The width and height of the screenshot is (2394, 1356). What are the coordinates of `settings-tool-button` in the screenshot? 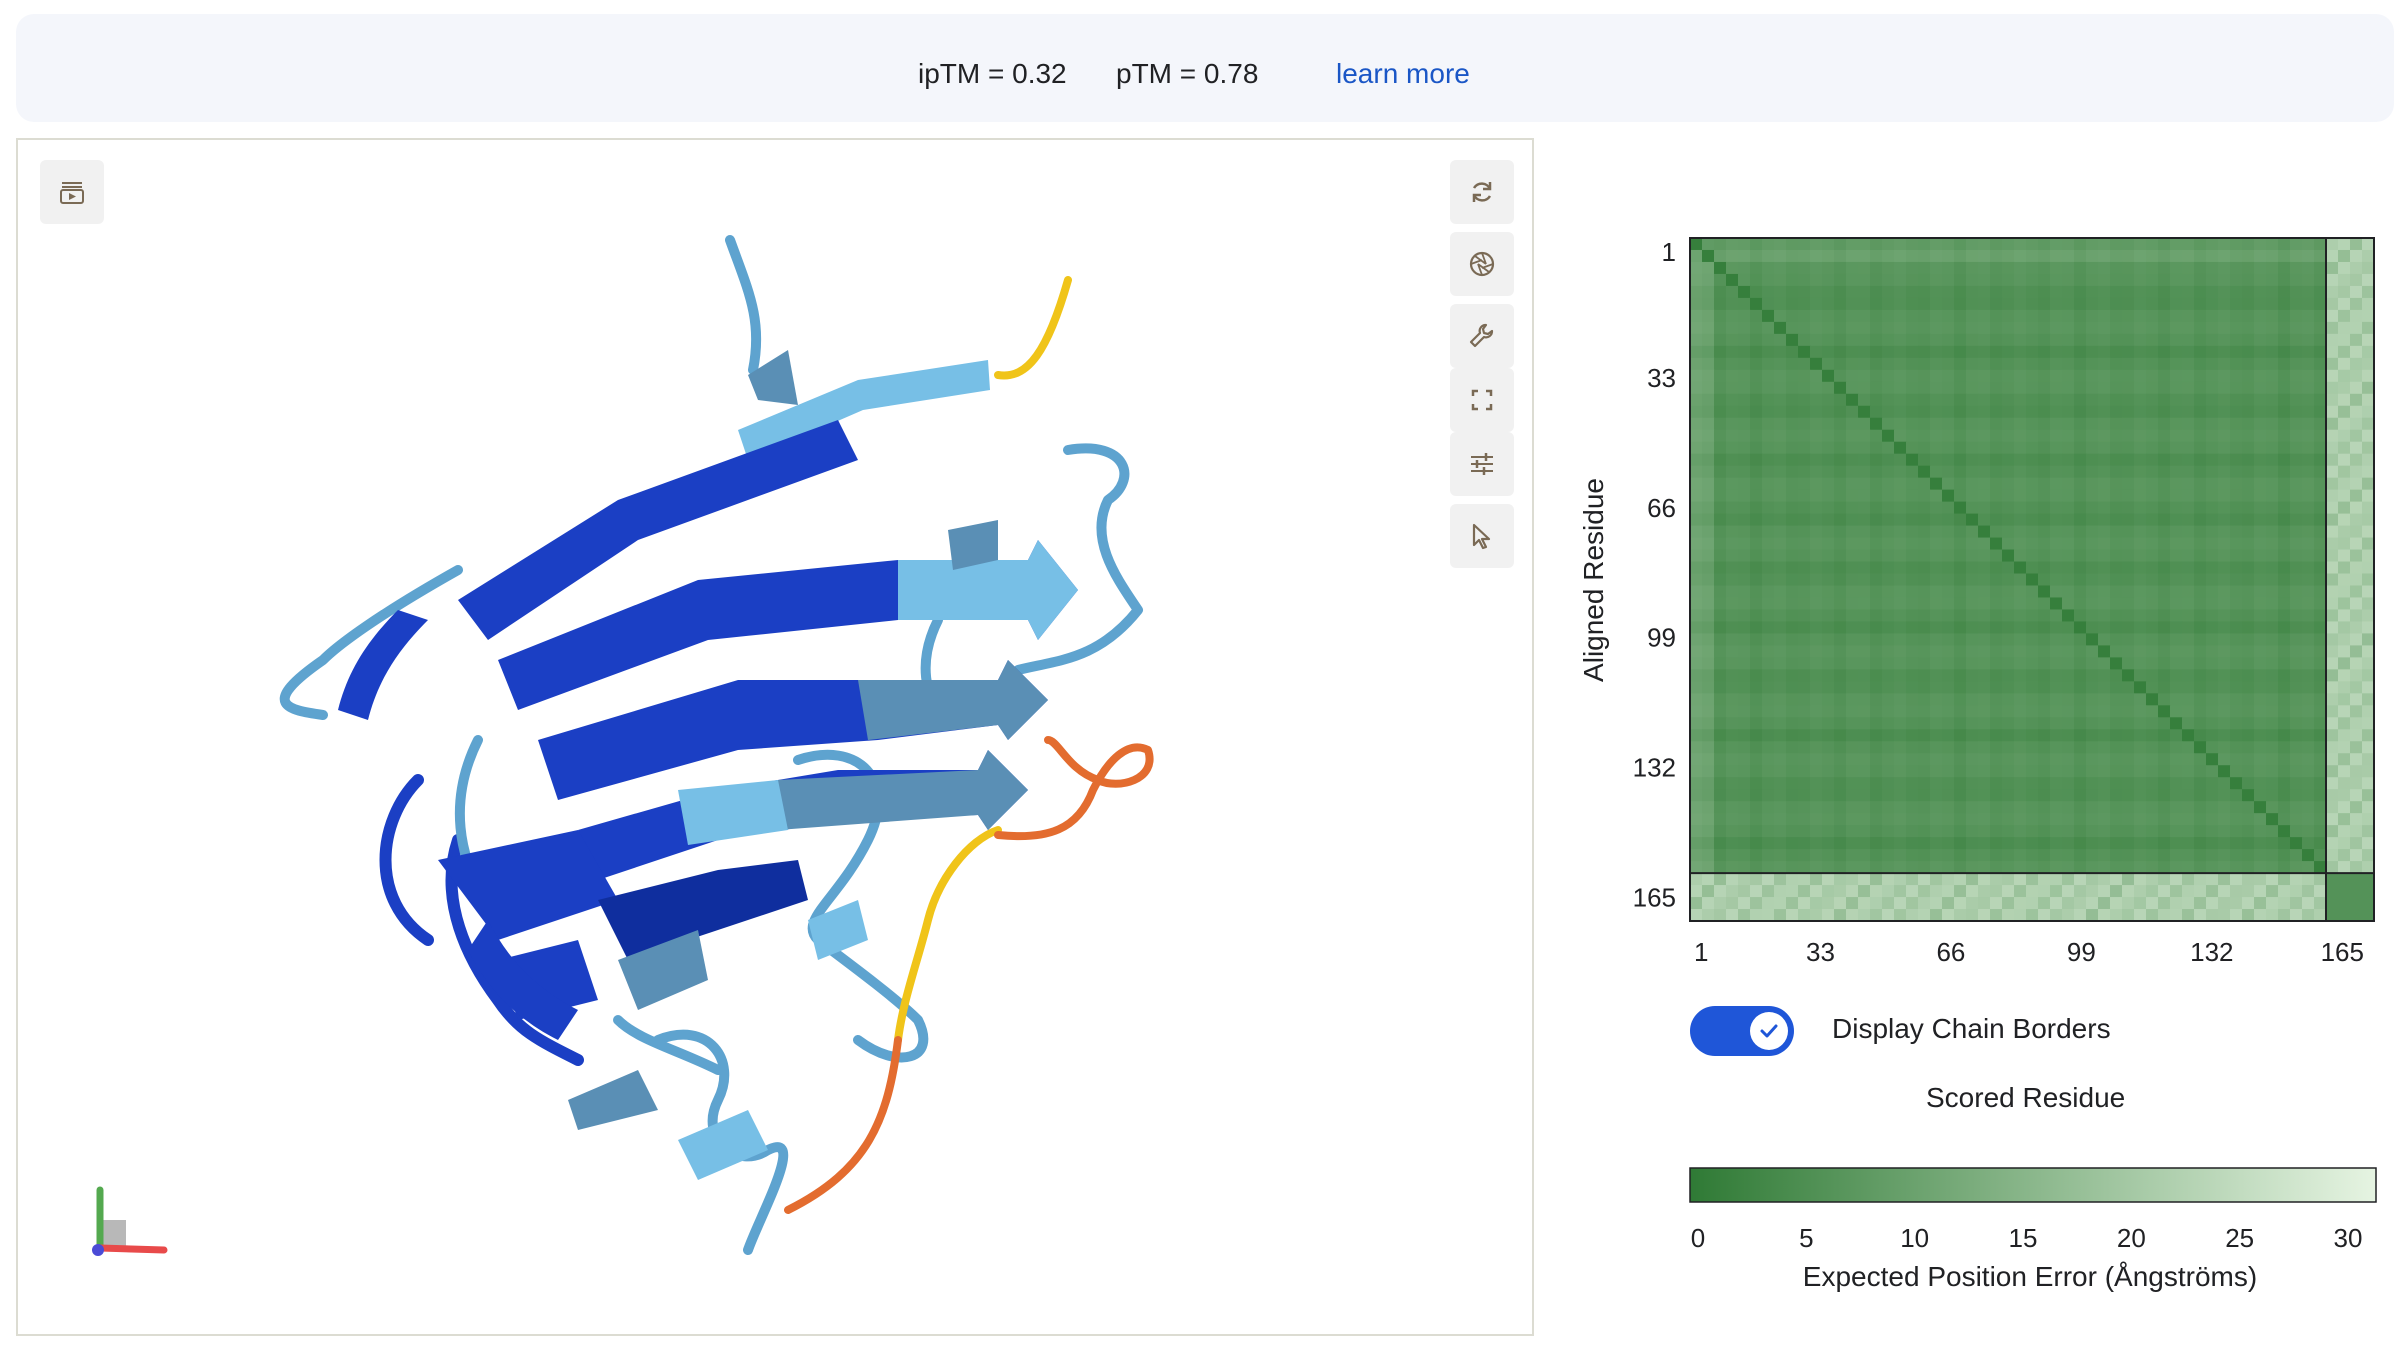 It's located at (1482, 336).